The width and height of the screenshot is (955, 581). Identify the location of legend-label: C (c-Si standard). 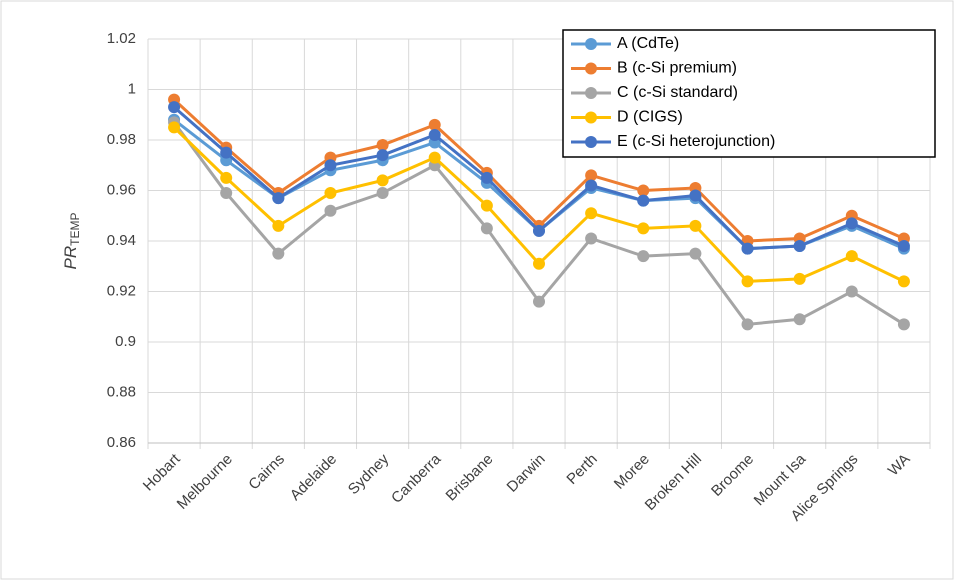
(677, 92).